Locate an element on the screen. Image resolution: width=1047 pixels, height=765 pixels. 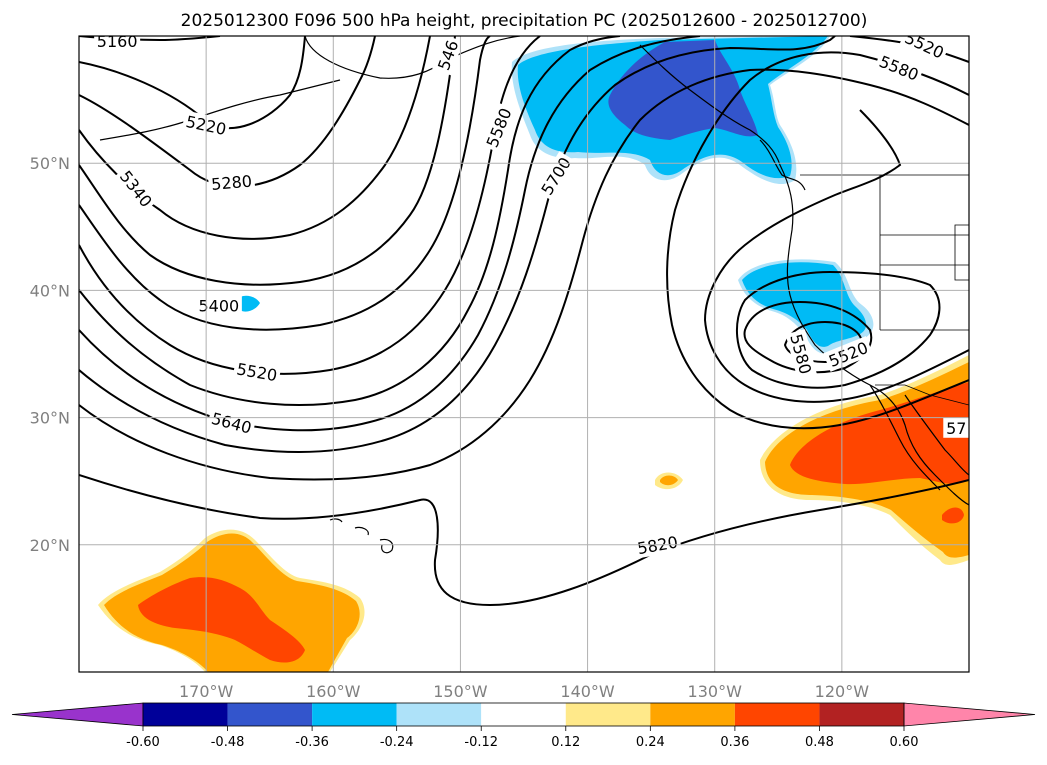
contour-east-trough-b is located at coordinates (836, 256).